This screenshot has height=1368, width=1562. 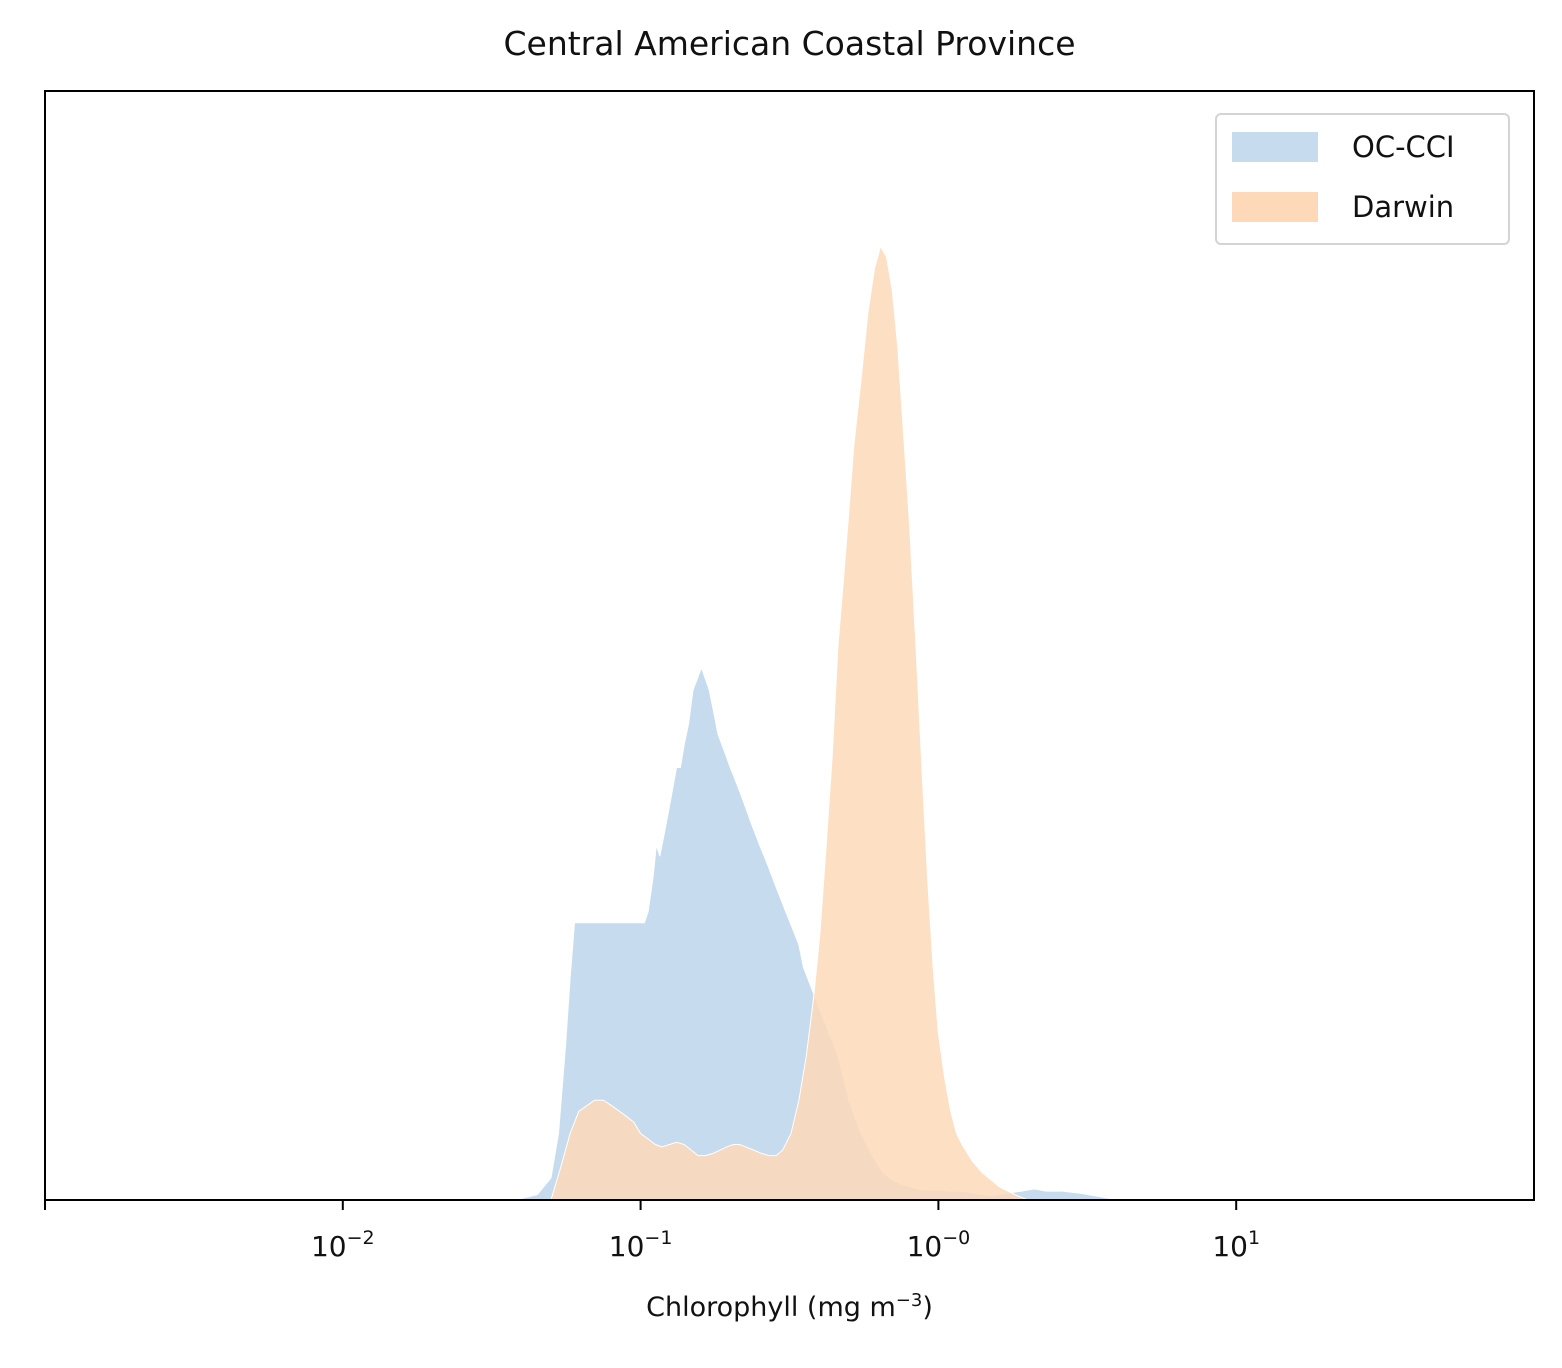 What do you see at coordinates (1275, 147) in the screenshot?
I see `legend-swatch-occci` at bounding box center [1275, 147].